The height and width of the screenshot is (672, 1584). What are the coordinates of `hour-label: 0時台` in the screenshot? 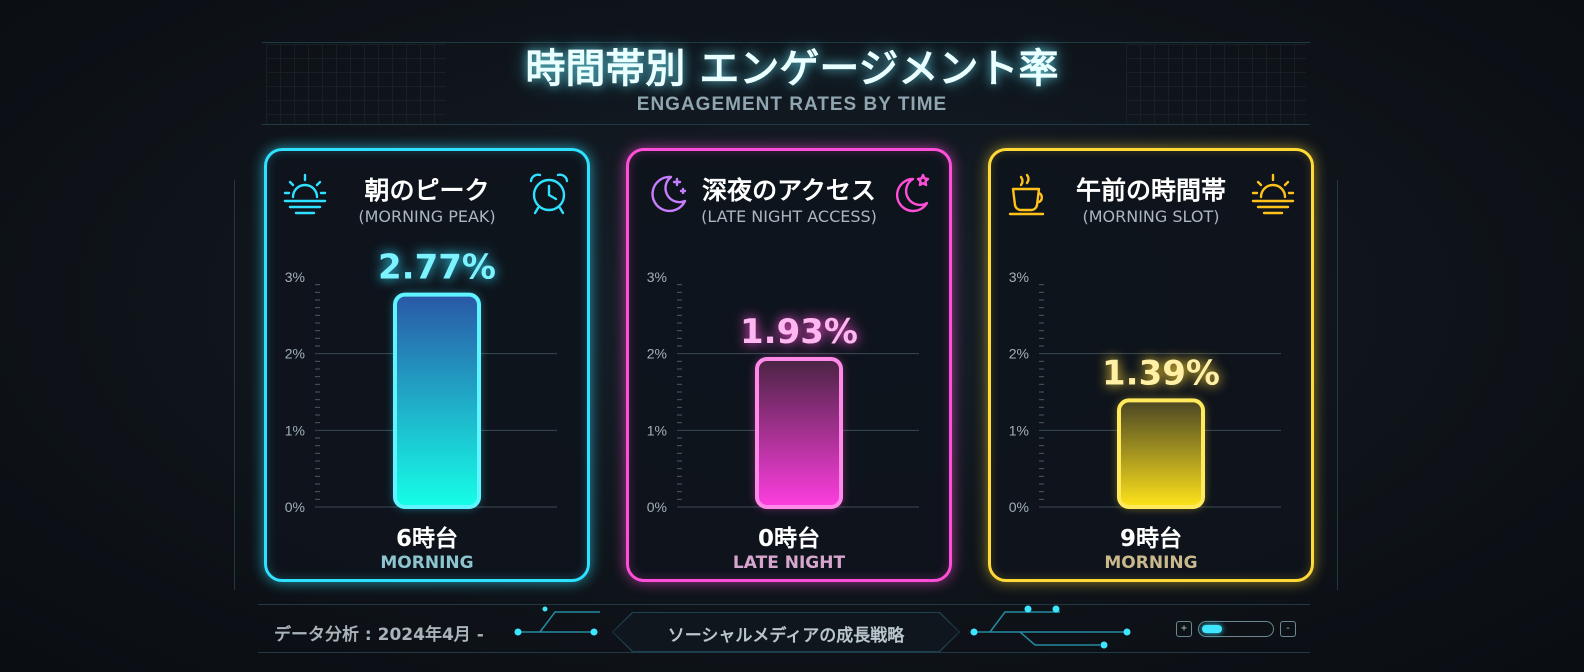 It's located at (788, 539).